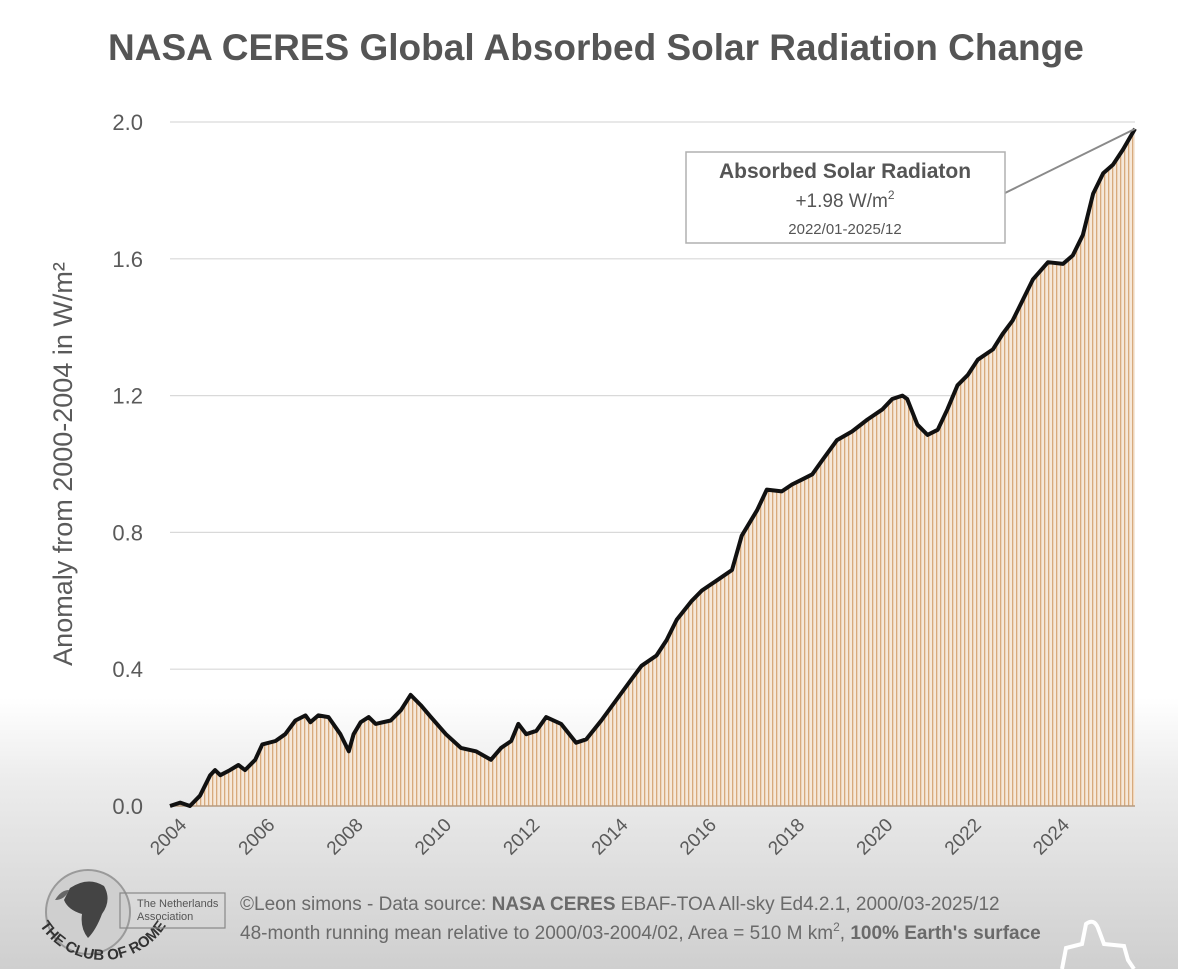  I want to click on y-tick-label: 0.0, so click(127, 806).